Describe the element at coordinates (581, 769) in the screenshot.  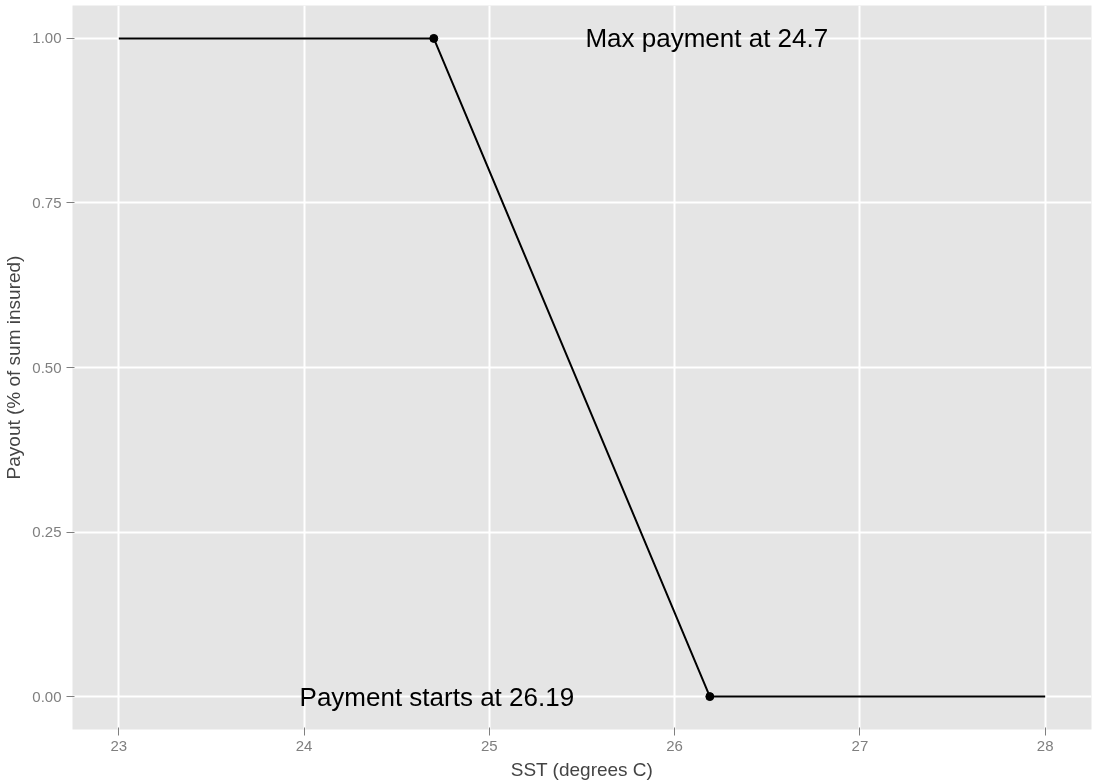
I see `x-axis-title: SST (degrees C)` at that location.